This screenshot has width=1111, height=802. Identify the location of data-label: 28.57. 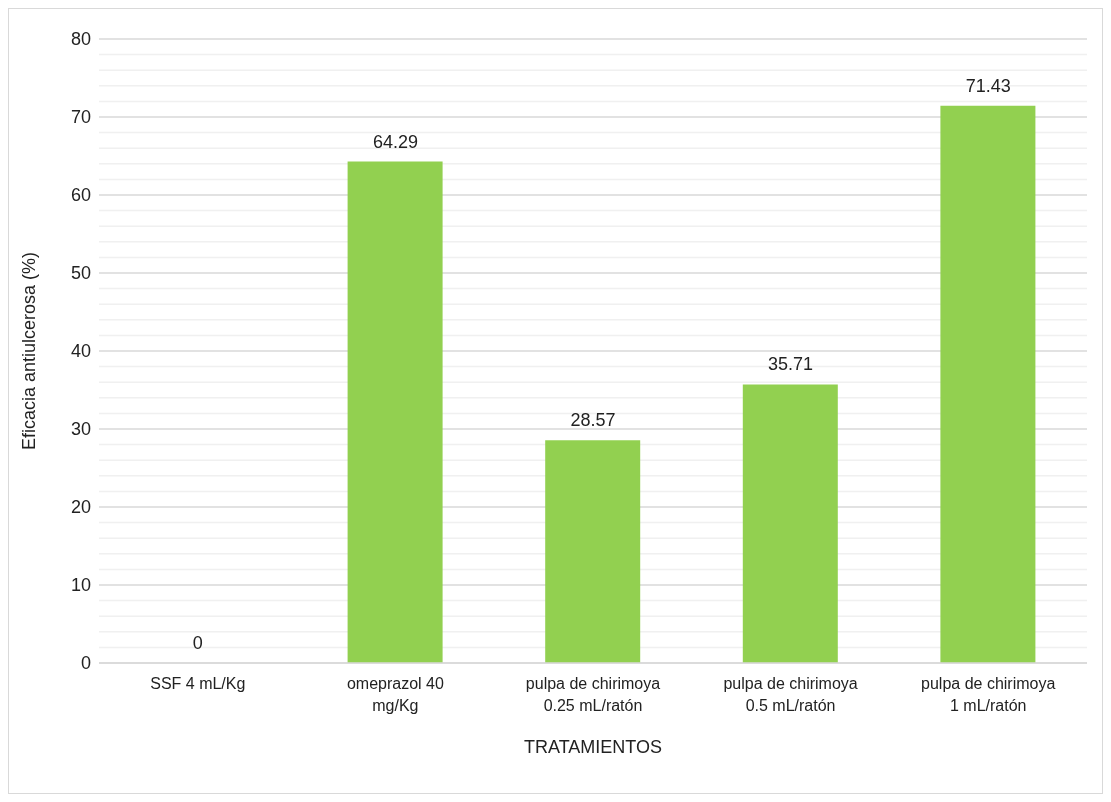
(593, 420).